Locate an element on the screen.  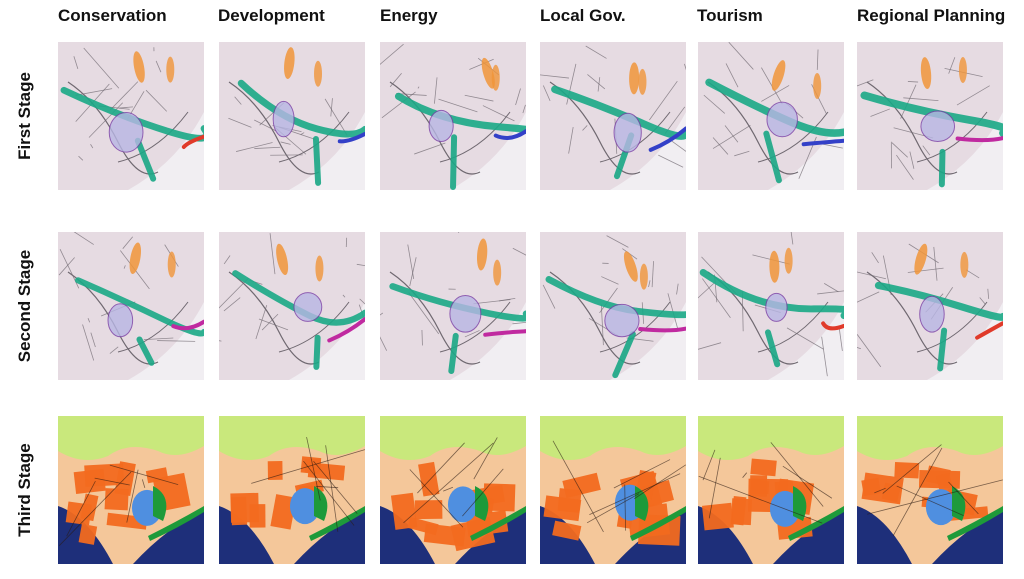
row-header-third-stage: Third Stage is located at coordinates (25, 490).